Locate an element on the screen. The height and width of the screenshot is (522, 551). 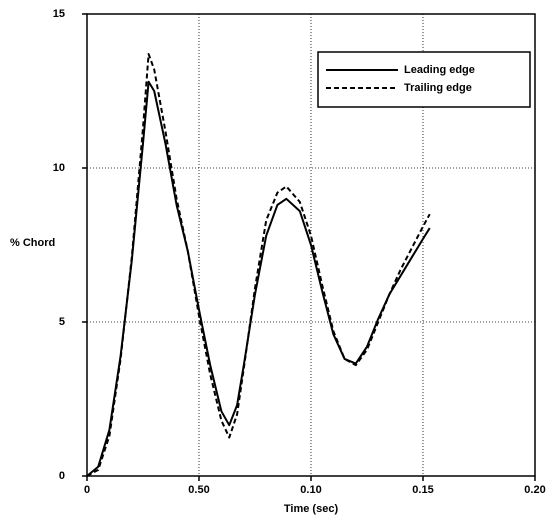
y-axis-label: % Chord is located at coordinates (32, 243).